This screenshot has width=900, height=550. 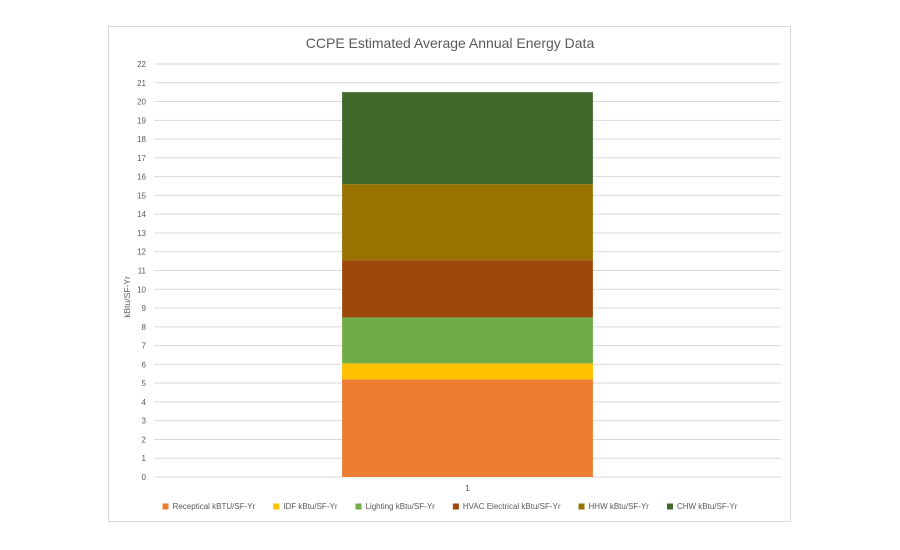 I want to click on bar-segment-hvac-electrical-kbtu-sf-yr, so click(x=467, y=289).